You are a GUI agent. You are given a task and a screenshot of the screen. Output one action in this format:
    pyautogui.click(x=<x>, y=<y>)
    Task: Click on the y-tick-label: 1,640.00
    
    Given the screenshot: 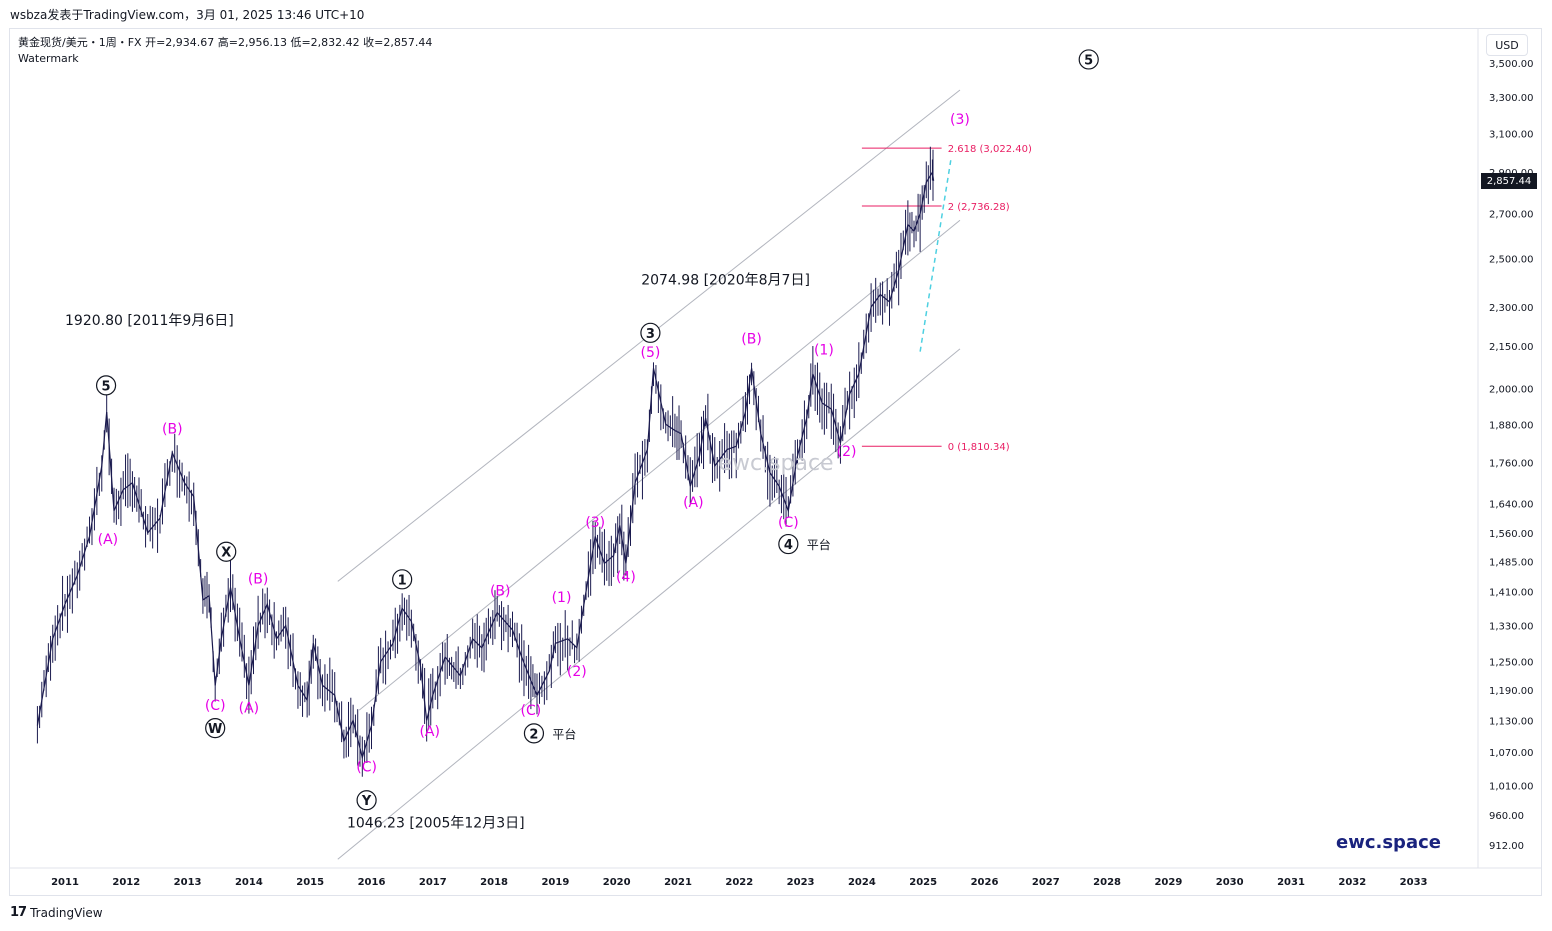 What is the action you would take?
    pyautogui.click(x=1511, y=505)
    